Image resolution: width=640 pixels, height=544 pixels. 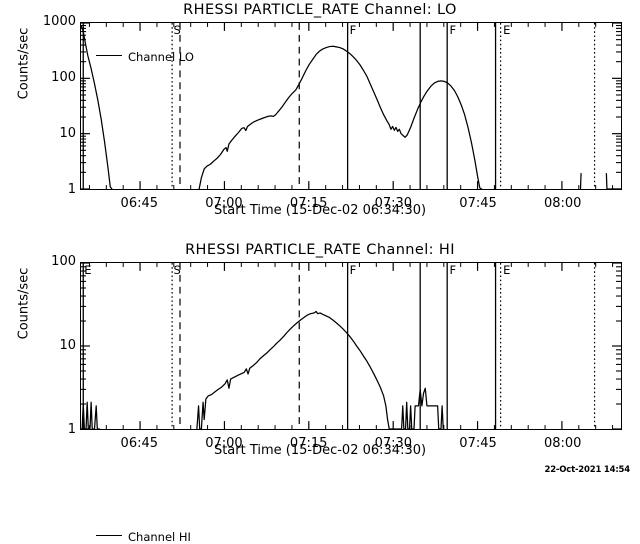 I want to click on legend-hi: Channel HI, so click(x=143, y=536).